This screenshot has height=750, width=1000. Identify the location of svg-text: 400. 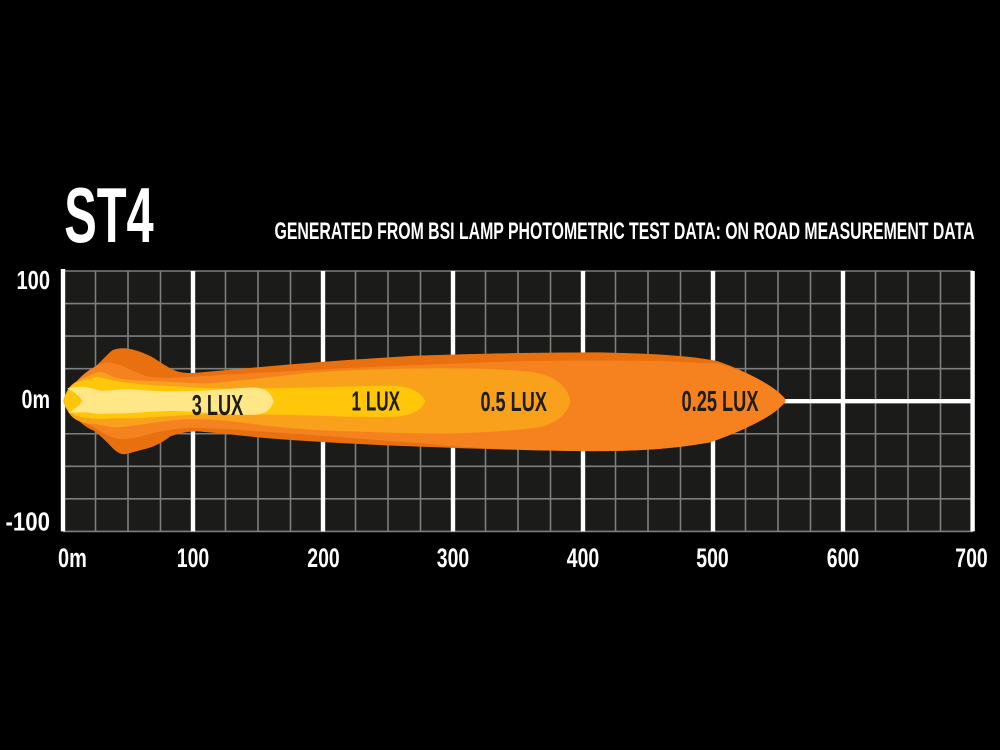
(583, 558).